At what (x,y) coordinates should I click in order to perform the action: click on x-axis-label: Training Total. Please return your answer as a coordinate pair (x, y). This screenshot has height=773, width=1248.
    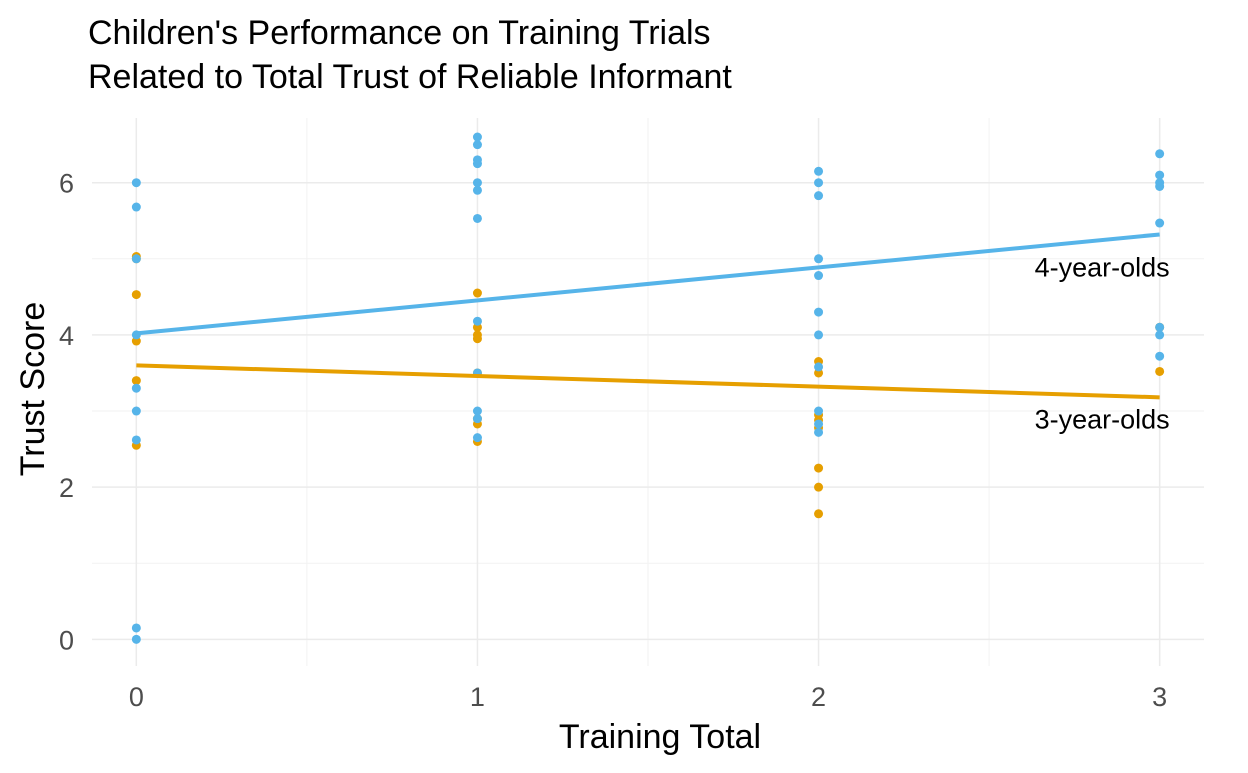
    Looking at the image, I should click on (660, 737).